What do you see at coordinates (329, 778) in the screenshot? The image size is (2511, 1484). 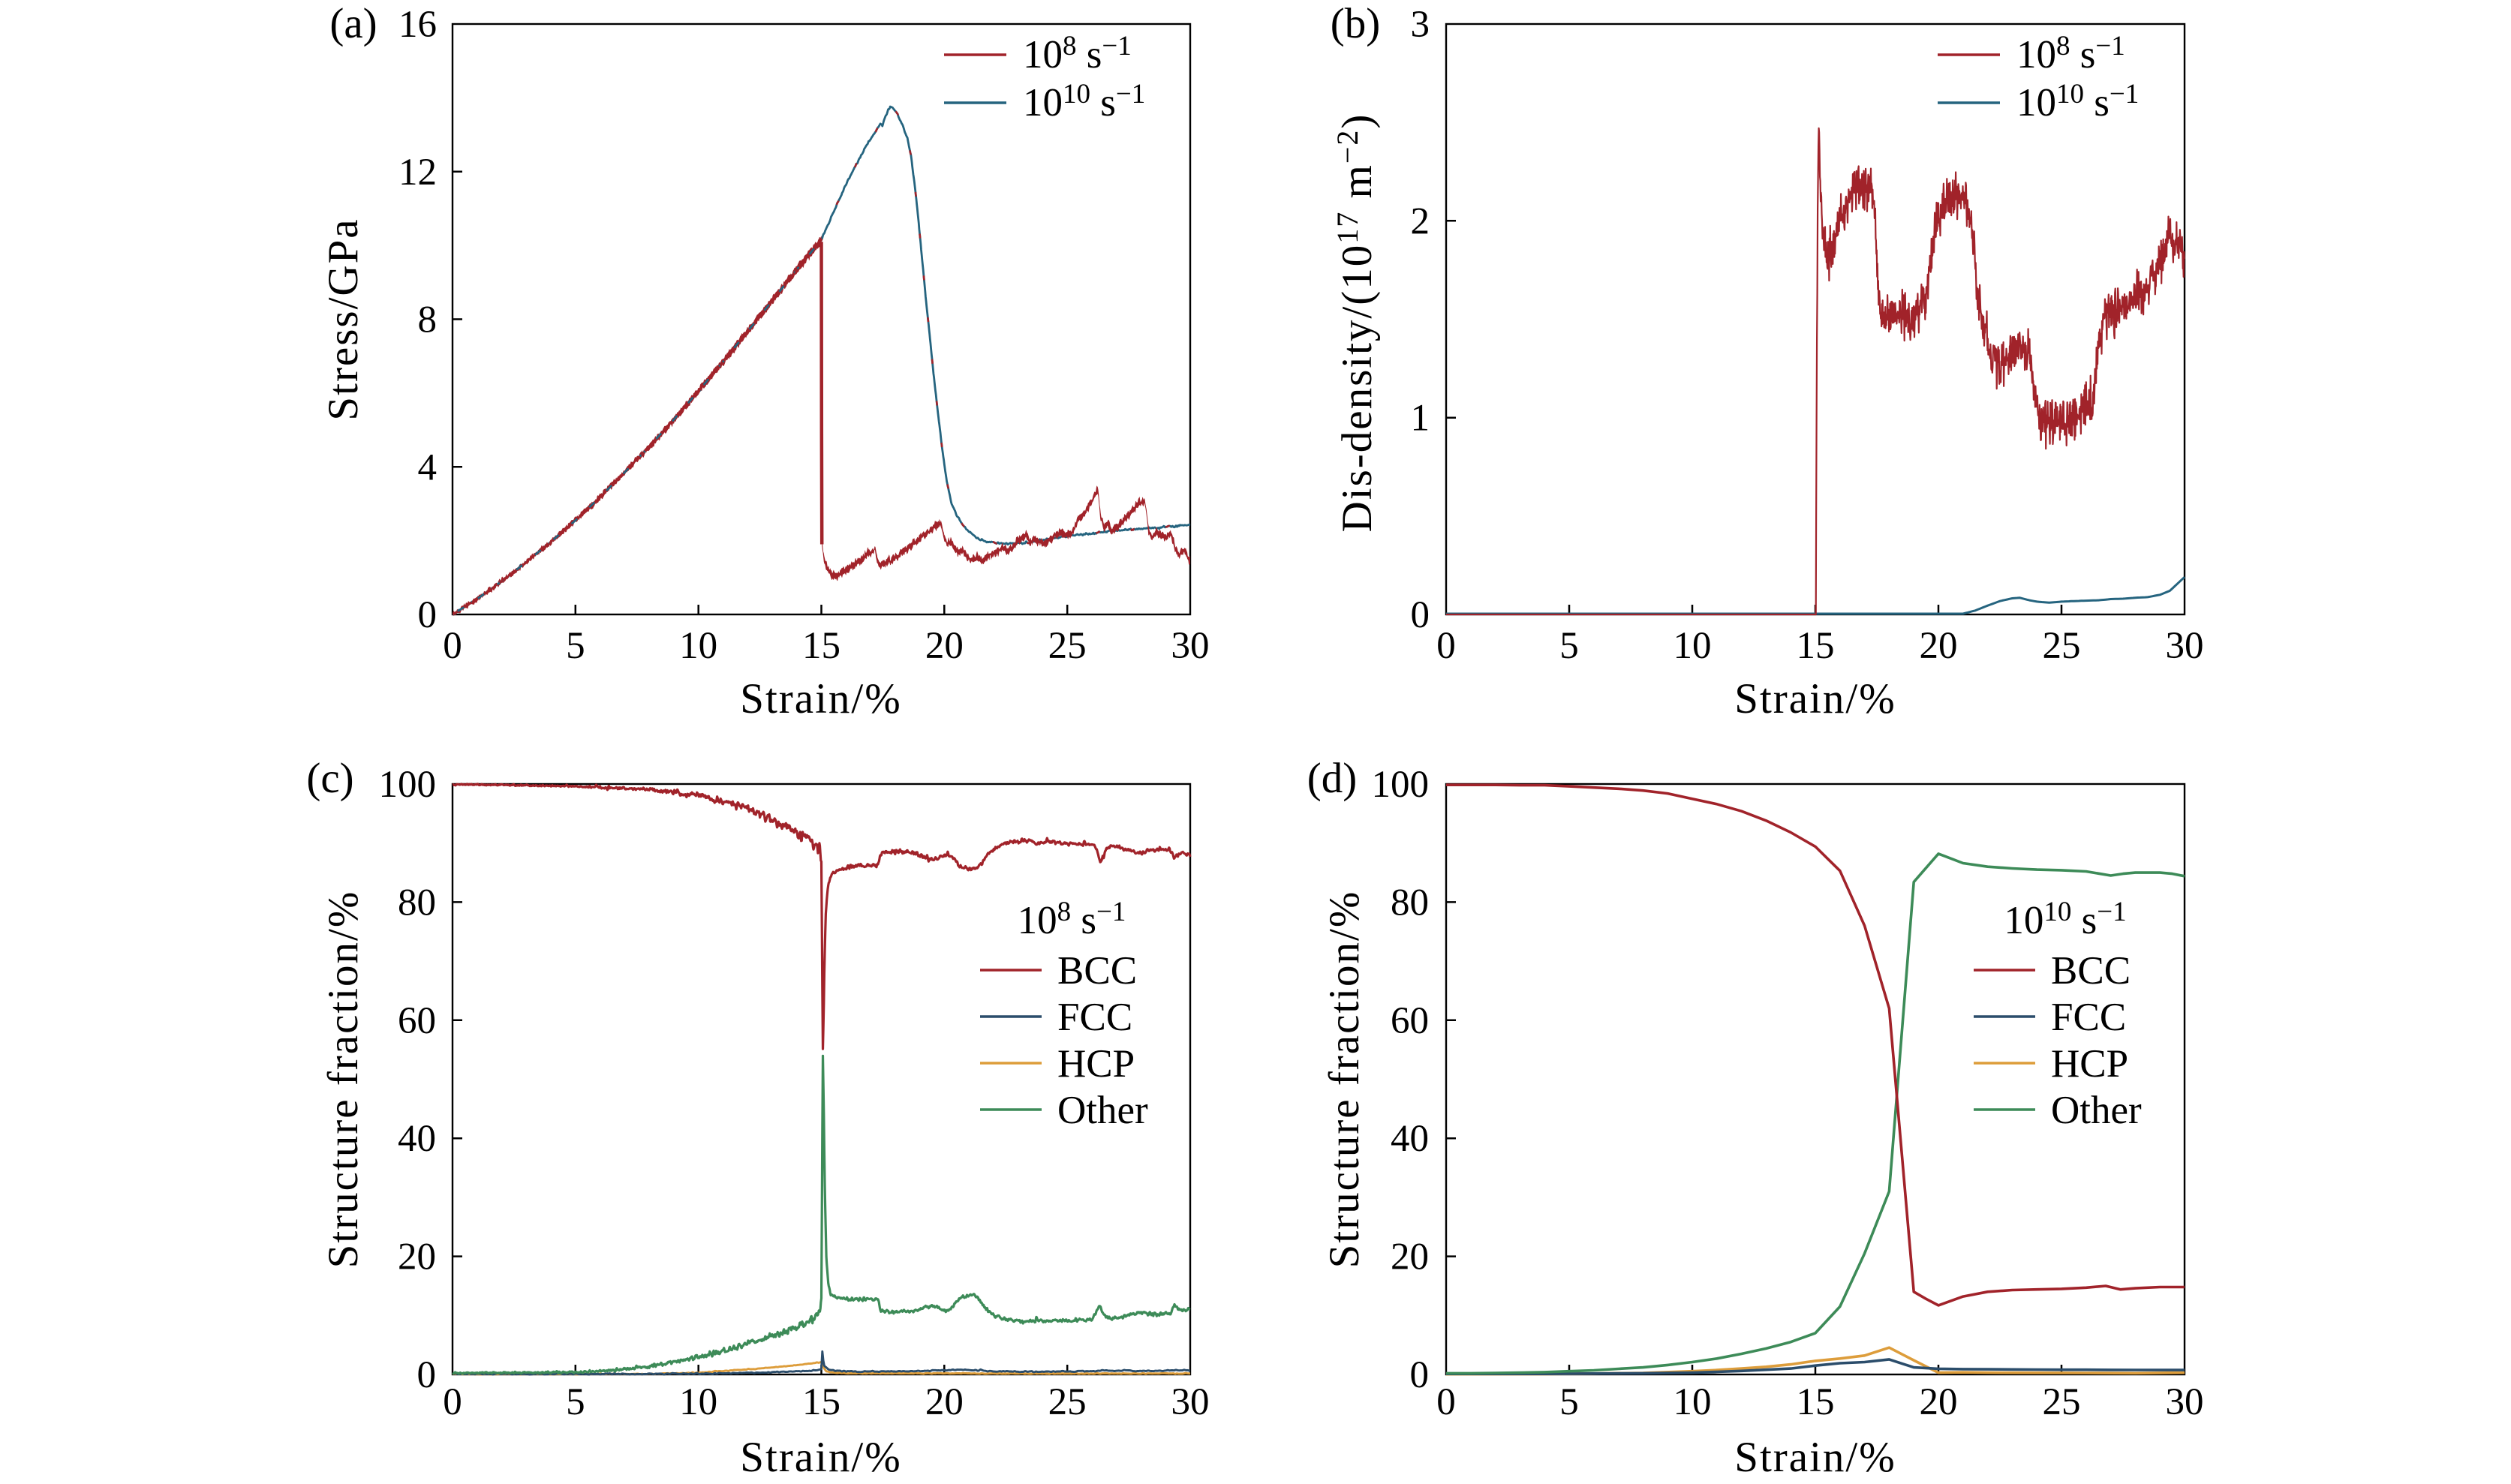 I see `svg-text: (c)` at bounding box center [329, 778].